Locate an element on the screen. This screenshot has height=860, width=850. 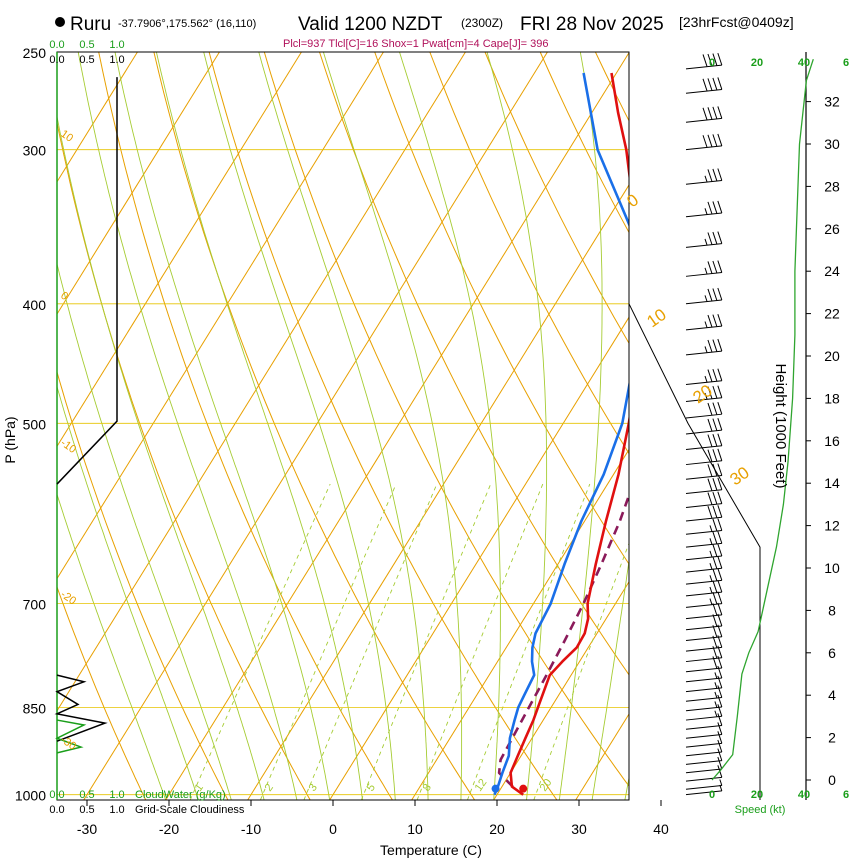
valid-utc: (2300Z) is located at coordinates (482, 23).